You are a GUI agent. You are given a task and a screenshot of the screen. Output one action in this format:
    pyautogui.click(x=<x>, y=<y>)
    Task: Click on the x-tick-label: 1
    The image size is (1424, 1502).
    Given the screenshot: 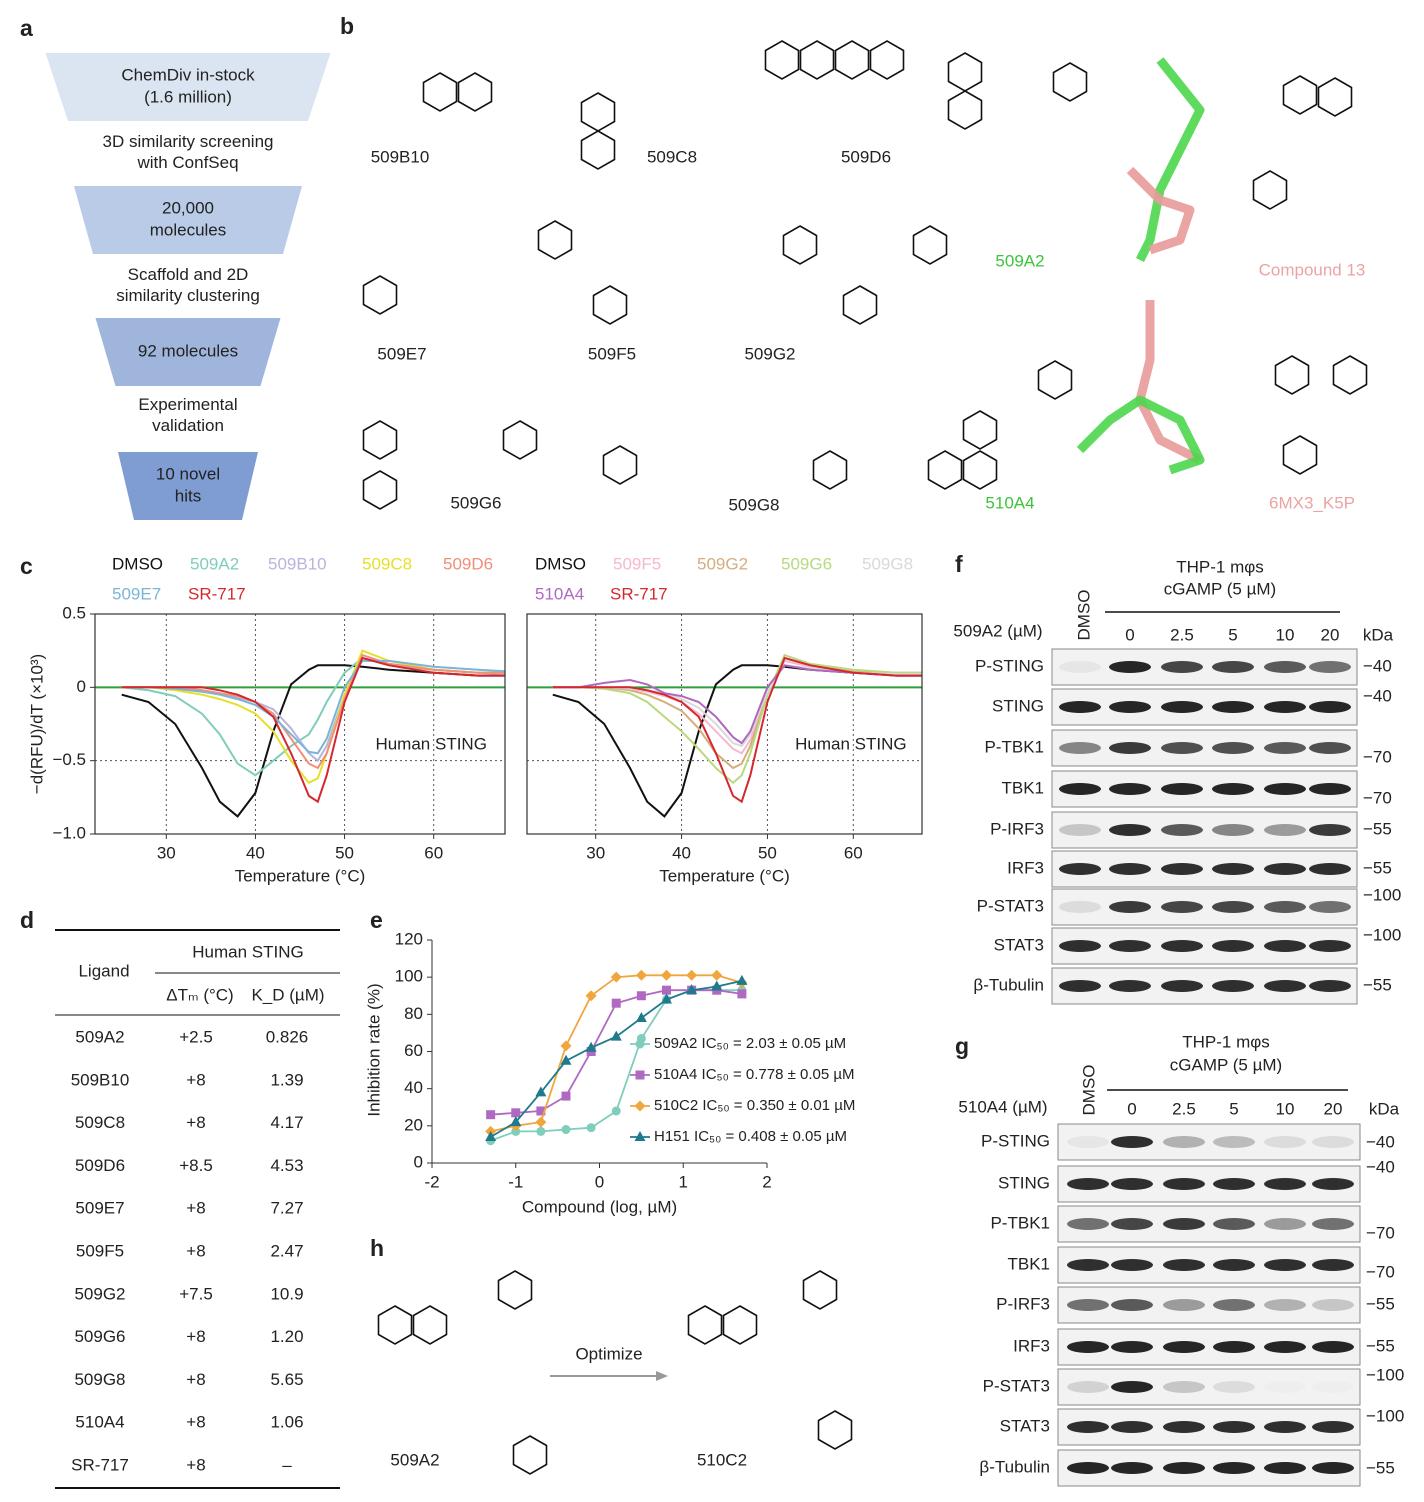 What is the action you would take?
    pyautogui.click(x=683, y=1181)
    